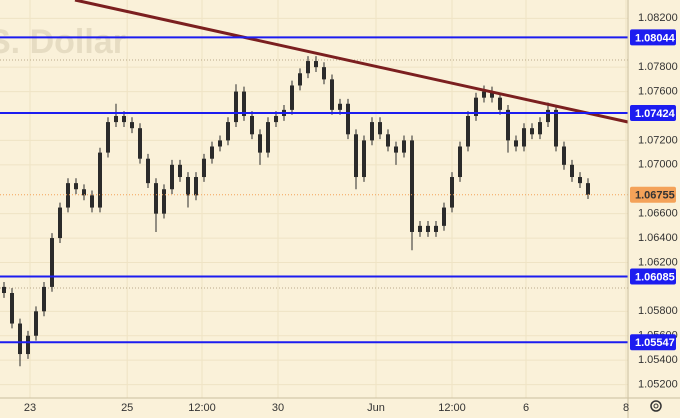  I want to click on x-tick-label: Jun, so click(376, 408).